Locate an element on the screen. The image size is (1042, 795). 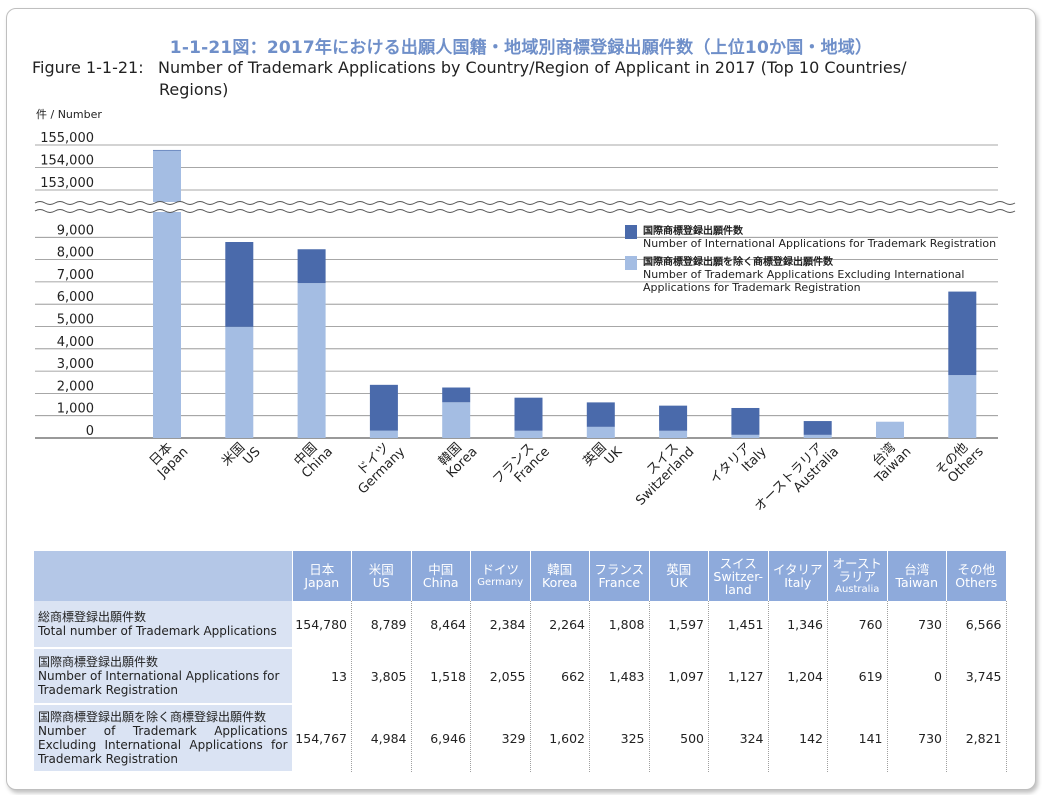
row-label-jp: 国際商標登録出願件数 is located at coordinates (98, 662).